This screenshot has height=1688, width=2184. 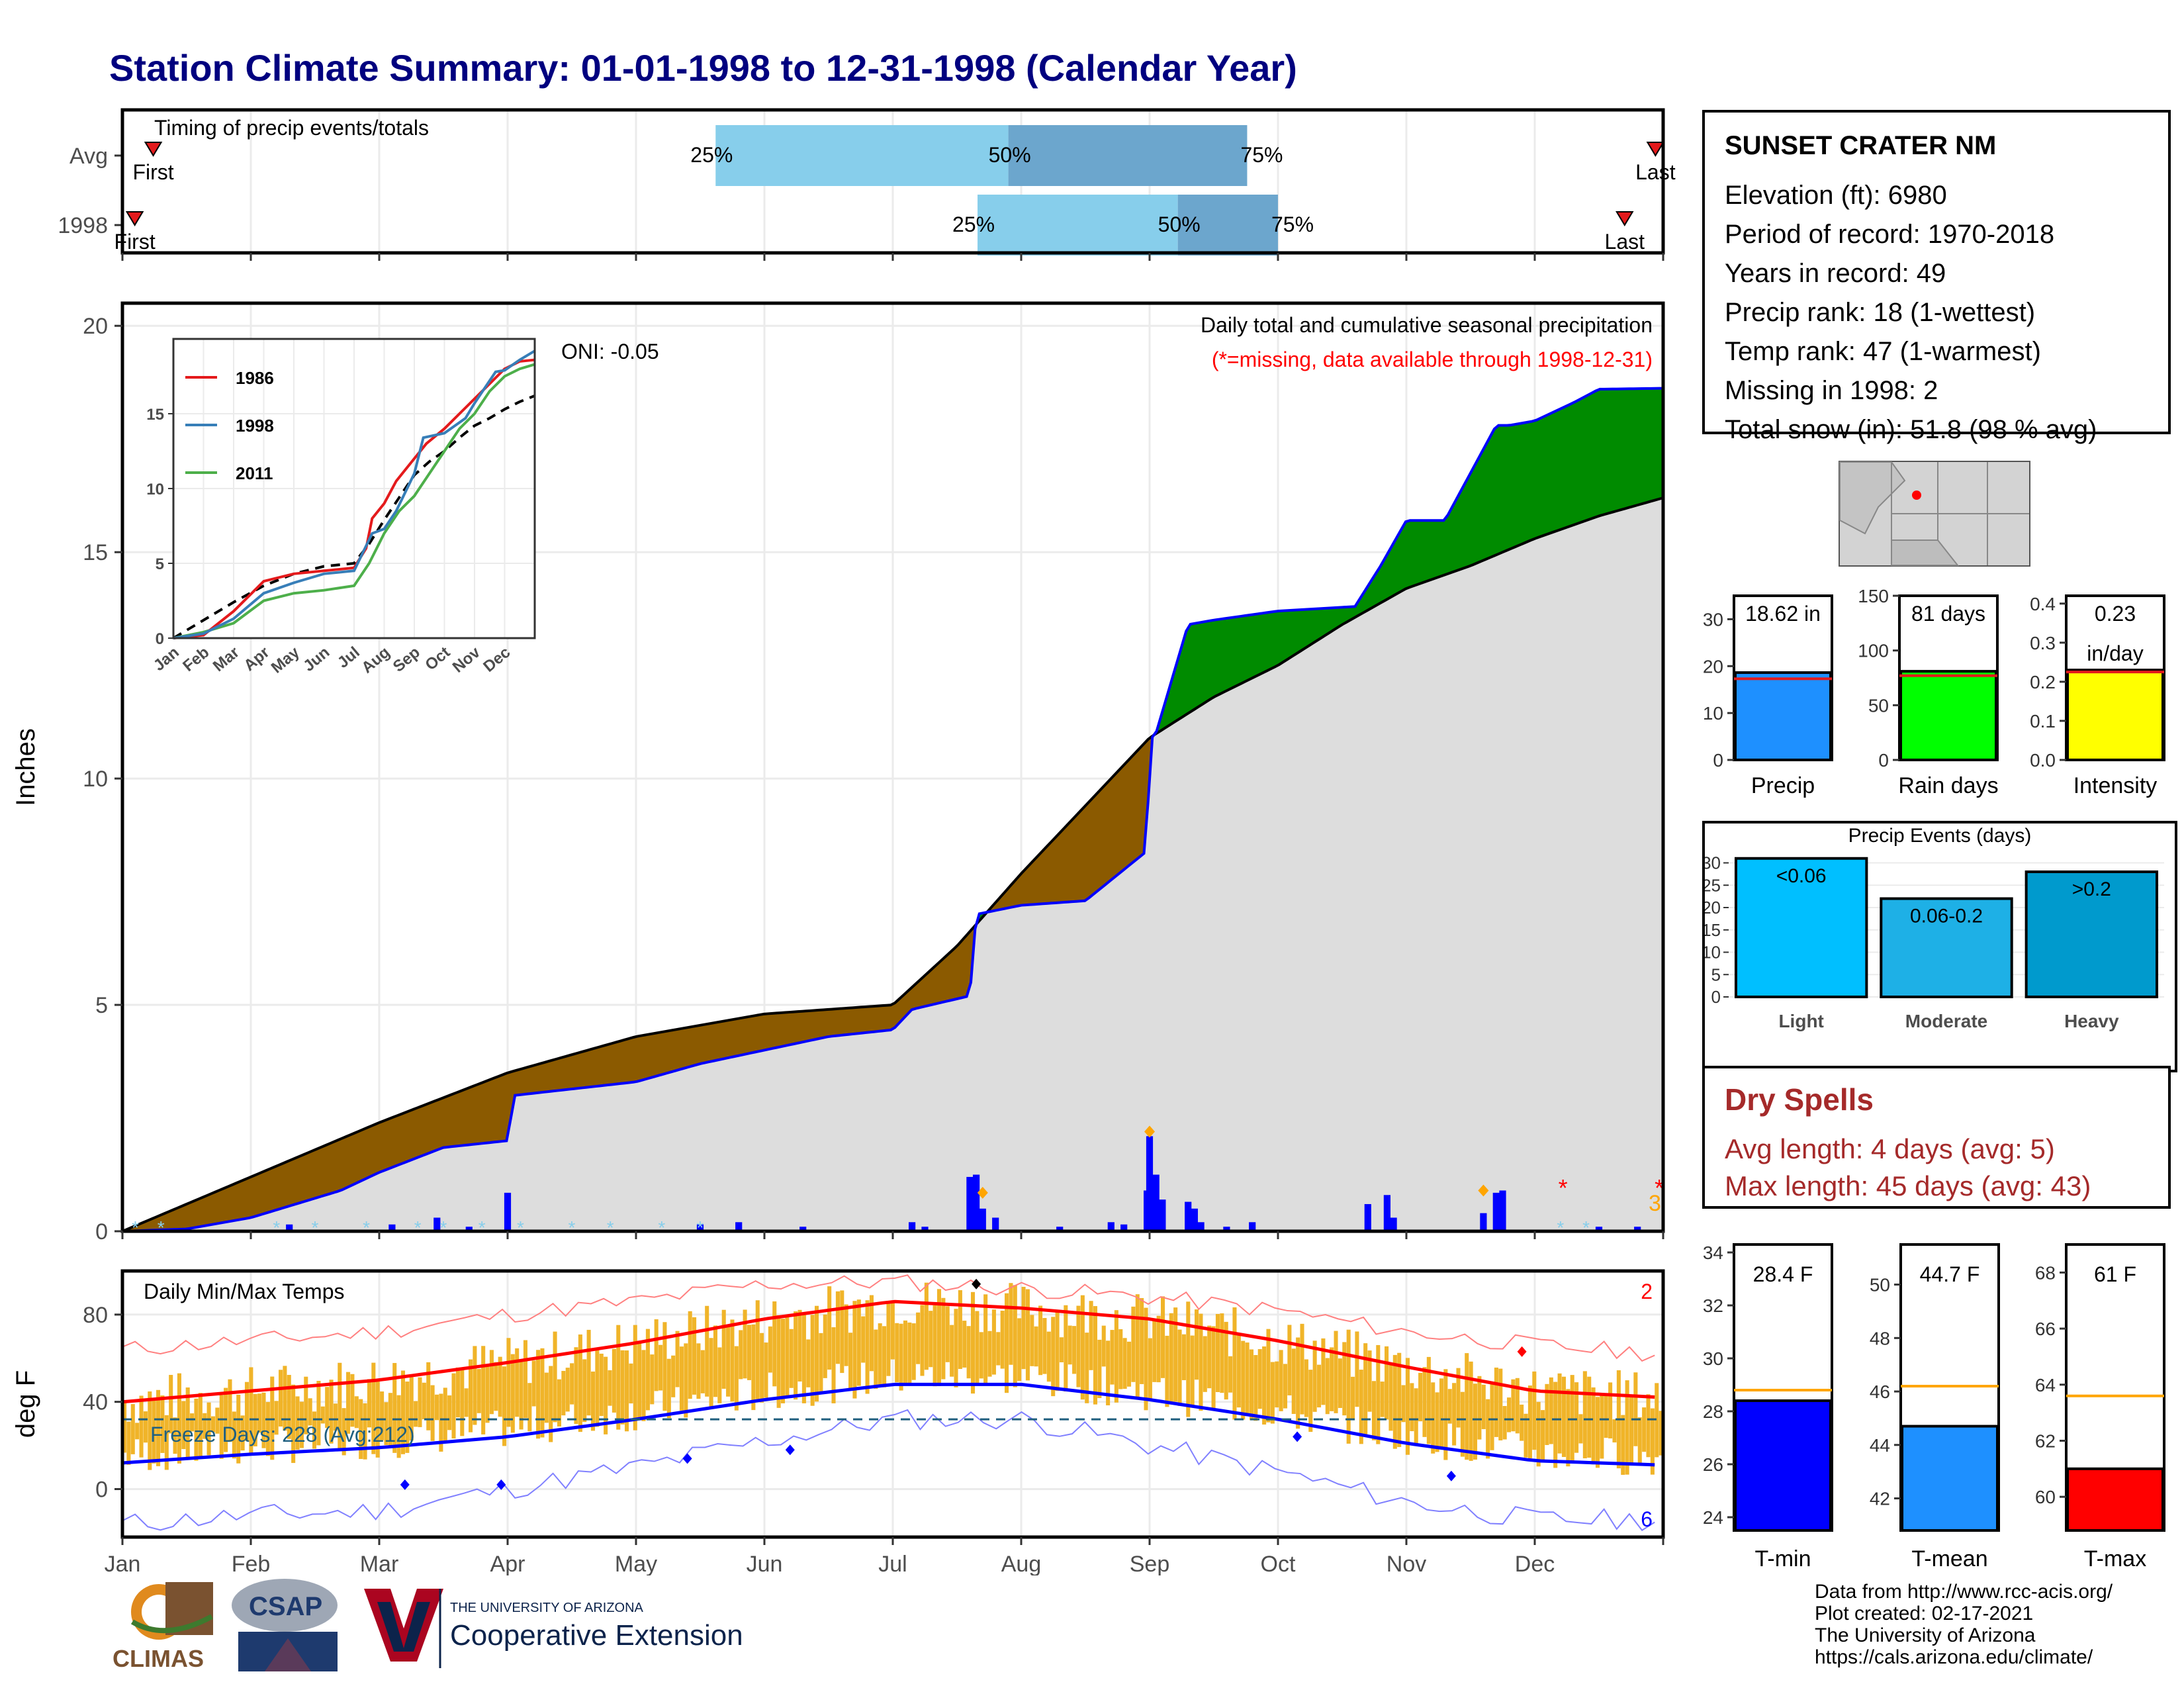 What do you see at coordinates (1149, 1131) in the screenshot?
I see `snow-marker` at bounding box center [1149, 1131].